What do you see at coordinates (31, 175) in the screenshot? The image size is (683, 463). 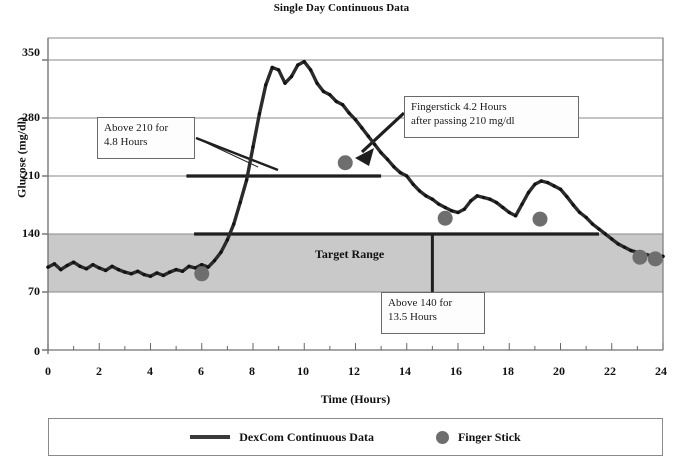 I see `y-tick-210: 210` at bounding box center [31, 175].